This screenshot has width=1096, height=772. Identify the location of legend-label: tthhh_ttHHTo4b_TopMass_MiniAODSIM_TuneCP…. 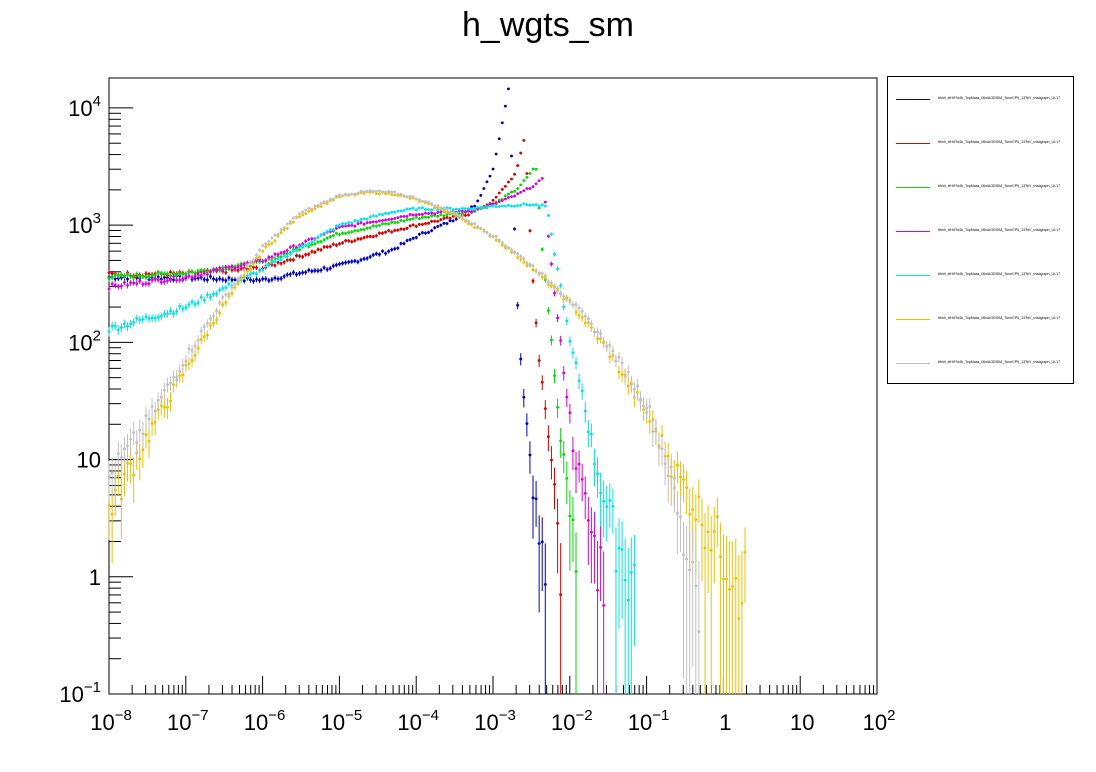
(999, 318).